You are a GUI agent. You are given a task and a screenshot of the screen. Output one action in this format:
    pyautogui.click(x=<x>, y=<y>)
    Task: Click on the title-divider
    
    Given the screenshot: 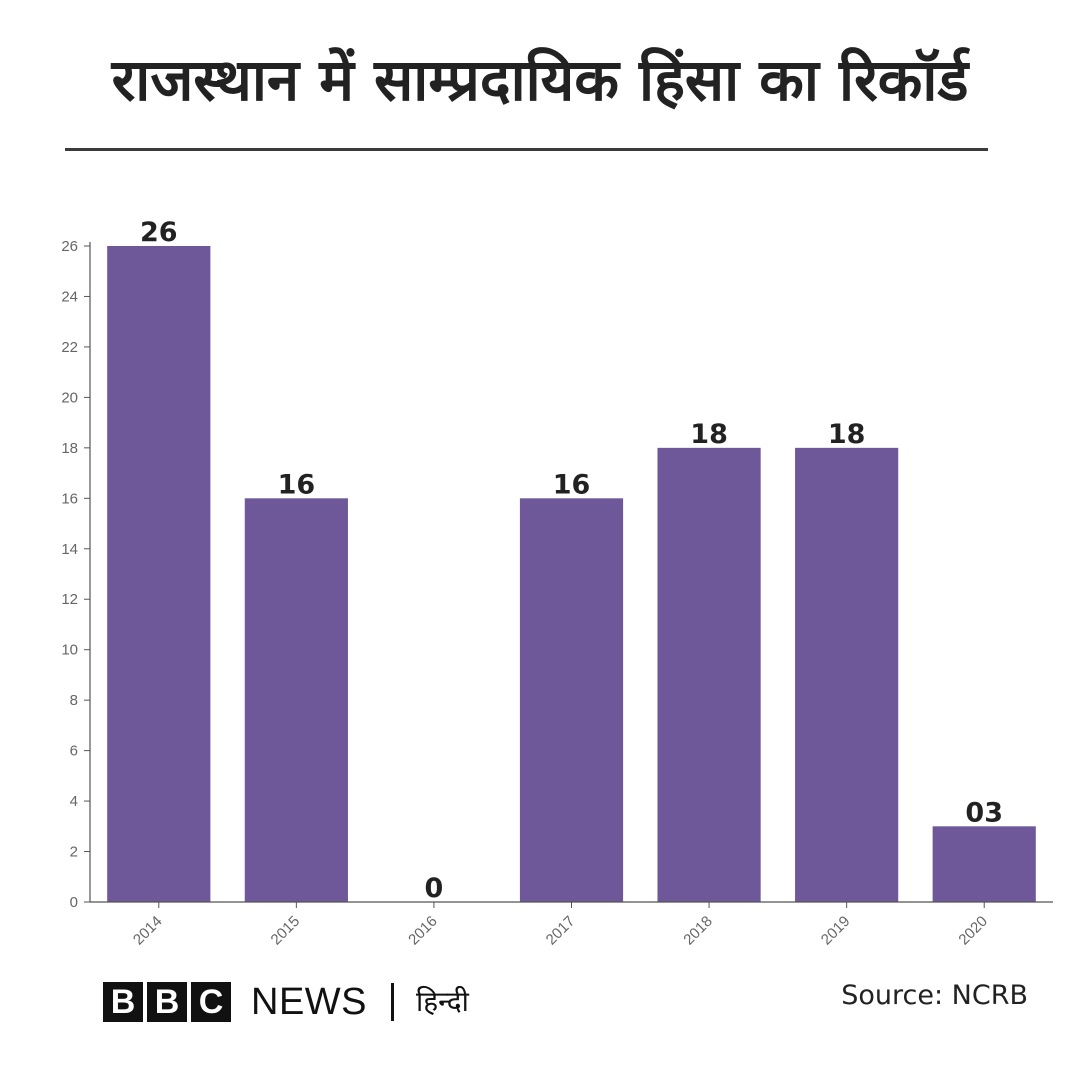 What is the action you would take?
    pyautogui.click(x=526, y=149)
    